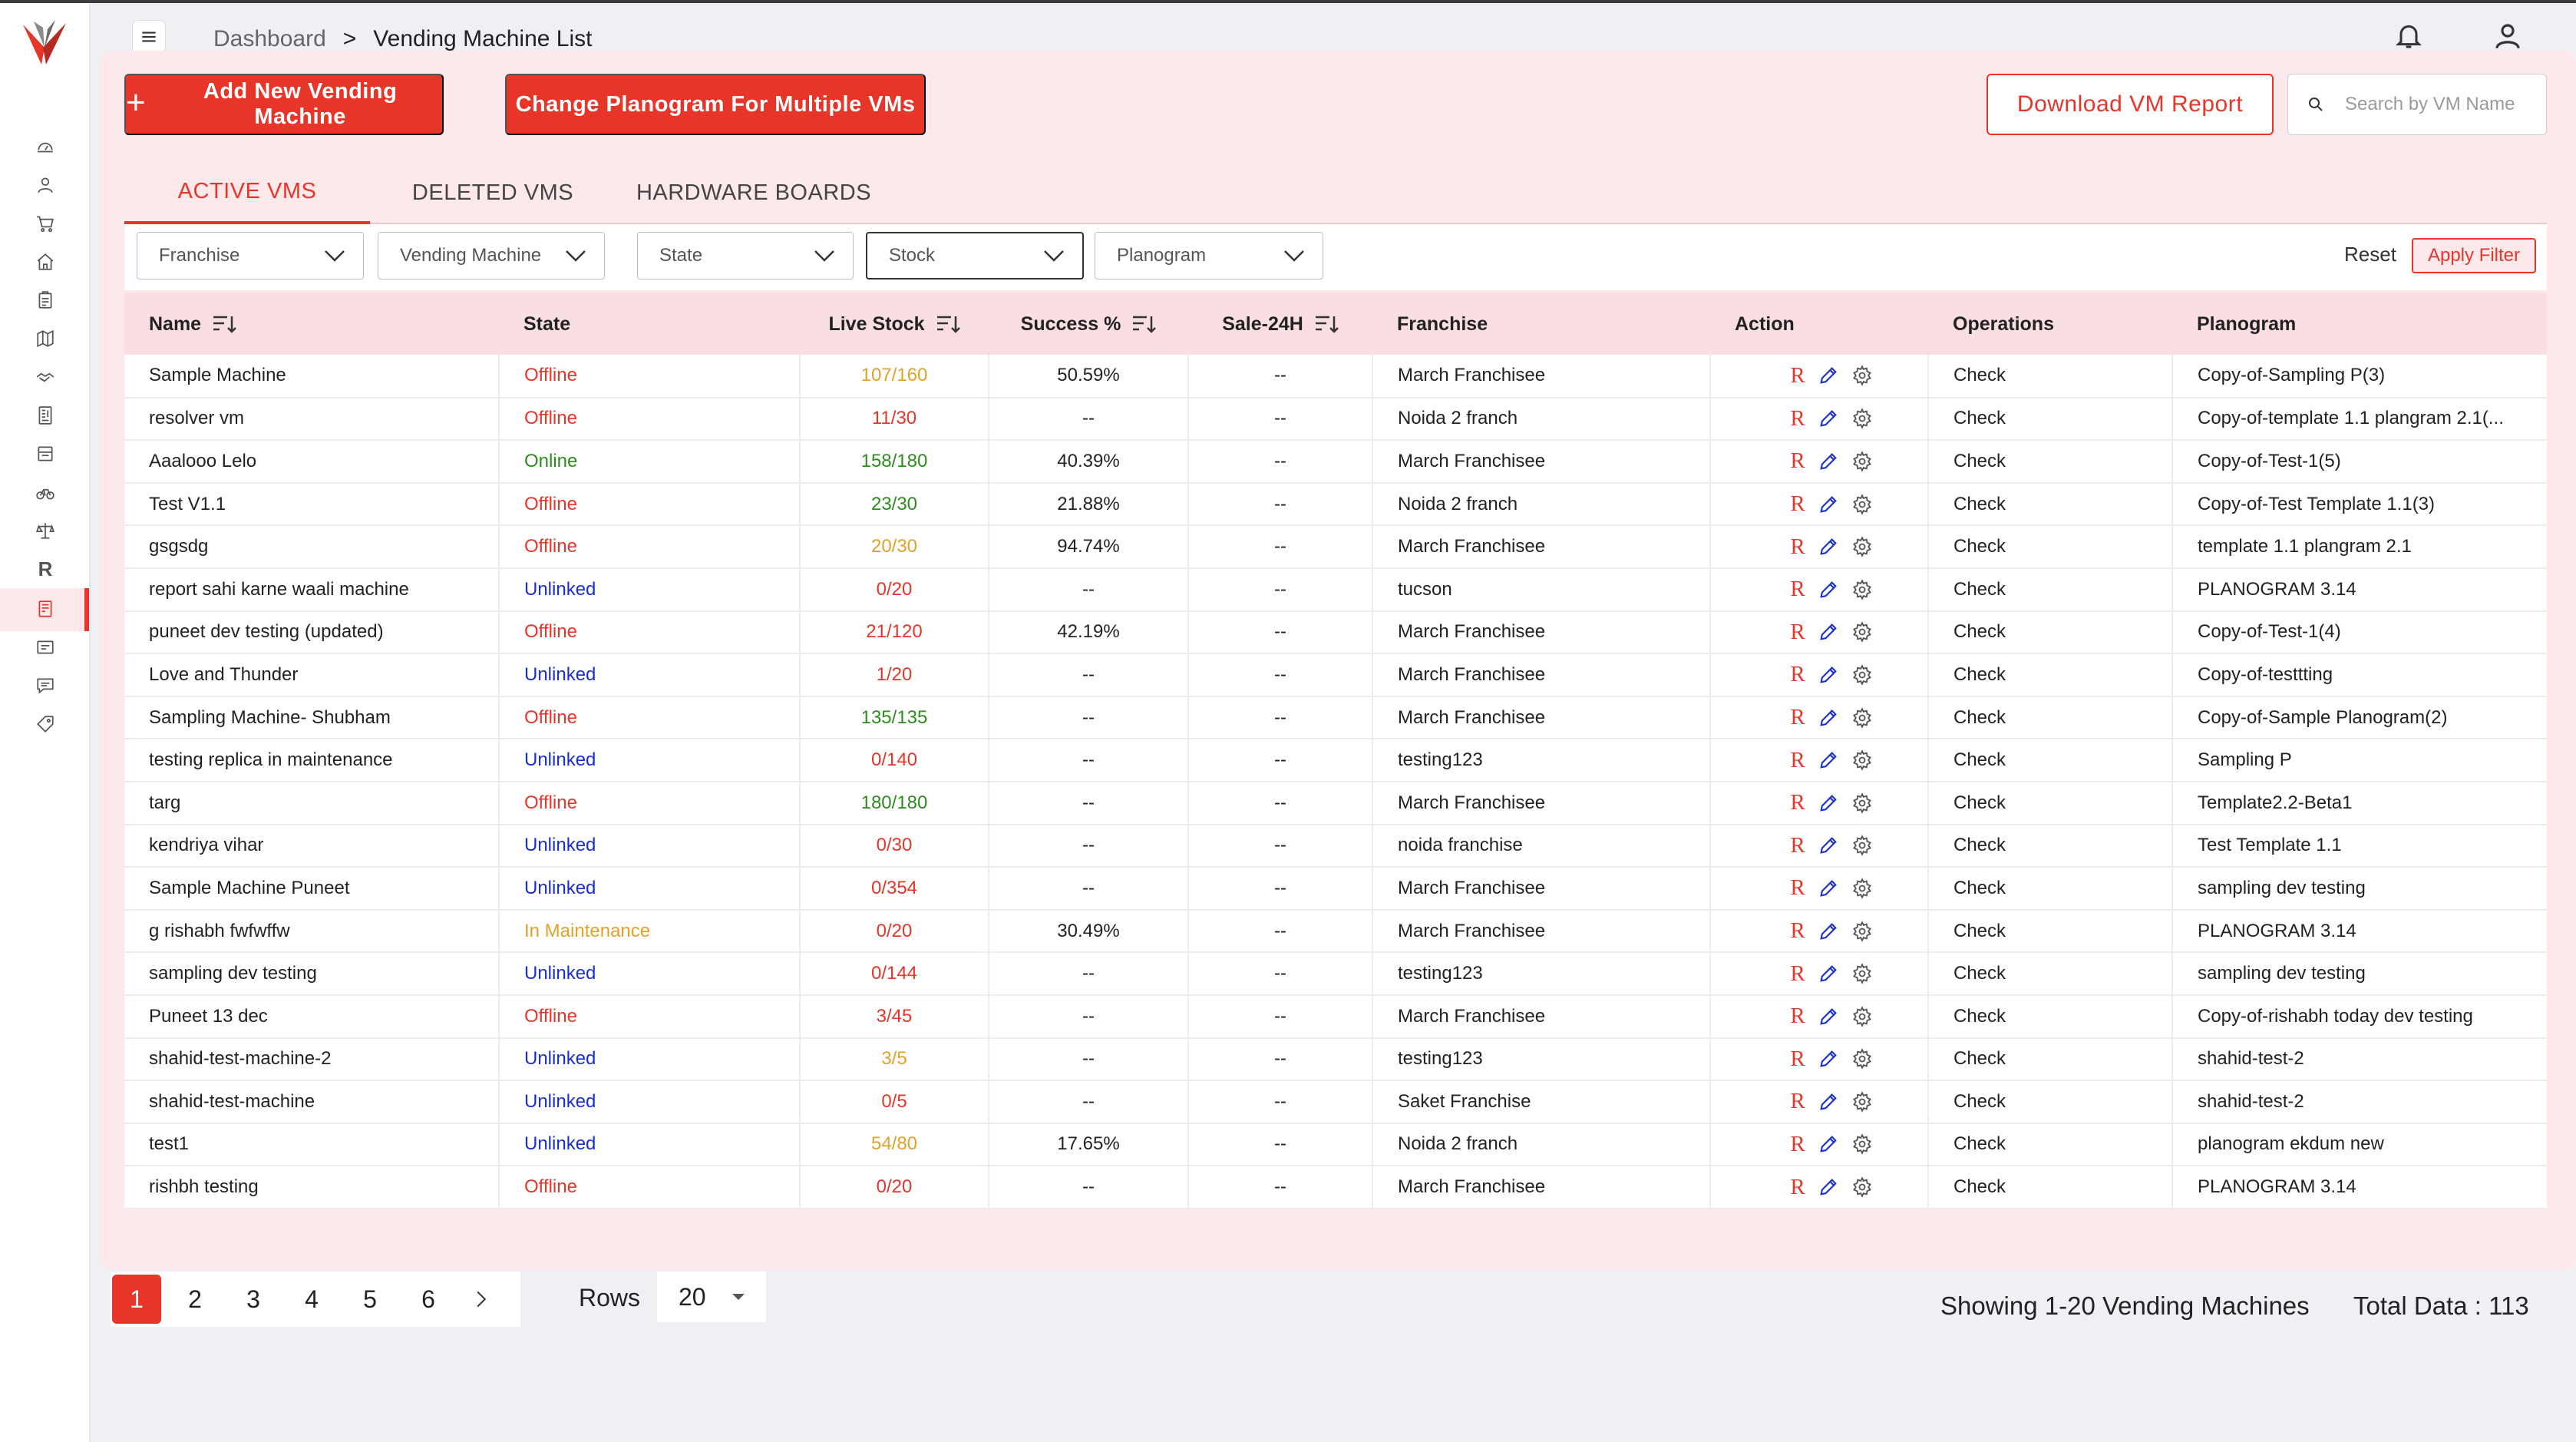  Describe the element at coordinates (311, 324) in the screenshot. I see `col-header-name: Name` at that location.